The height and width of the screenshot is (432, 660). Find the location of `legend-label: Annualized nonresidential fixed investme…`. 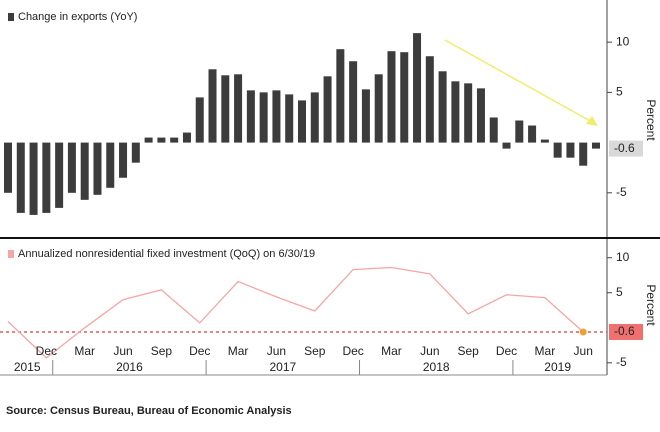

legend-label: Annualized nonresidential fixed investme… is located at coordinates (166, 254).